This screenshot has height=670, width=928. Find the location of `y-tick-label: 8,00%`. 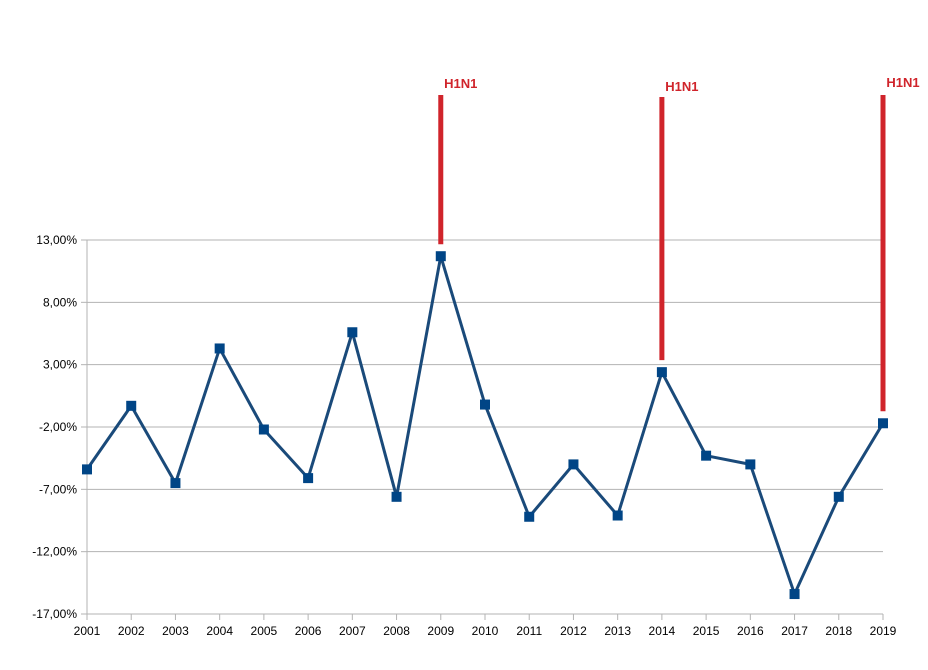

y-tick-label: 8,00% is located at coordinates (60, 302).